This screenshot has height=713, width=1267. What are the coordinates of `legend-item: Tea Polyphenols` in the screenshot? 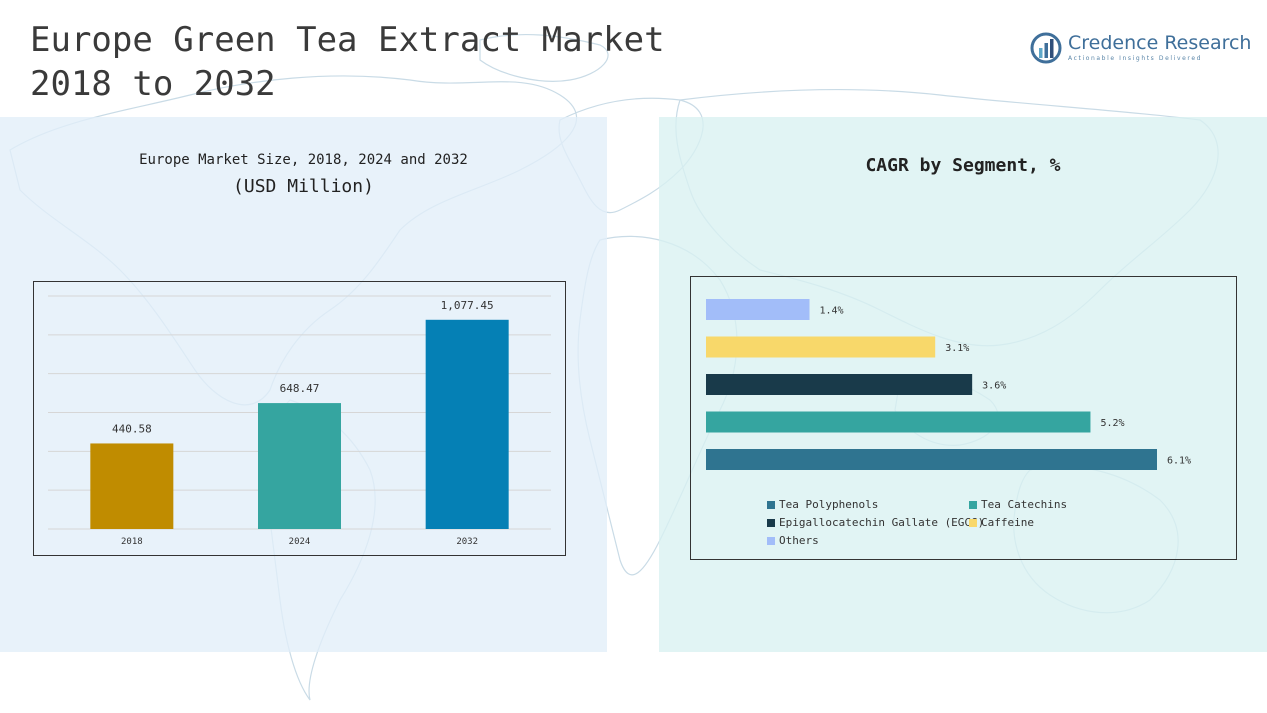 It's located at (868, 504).